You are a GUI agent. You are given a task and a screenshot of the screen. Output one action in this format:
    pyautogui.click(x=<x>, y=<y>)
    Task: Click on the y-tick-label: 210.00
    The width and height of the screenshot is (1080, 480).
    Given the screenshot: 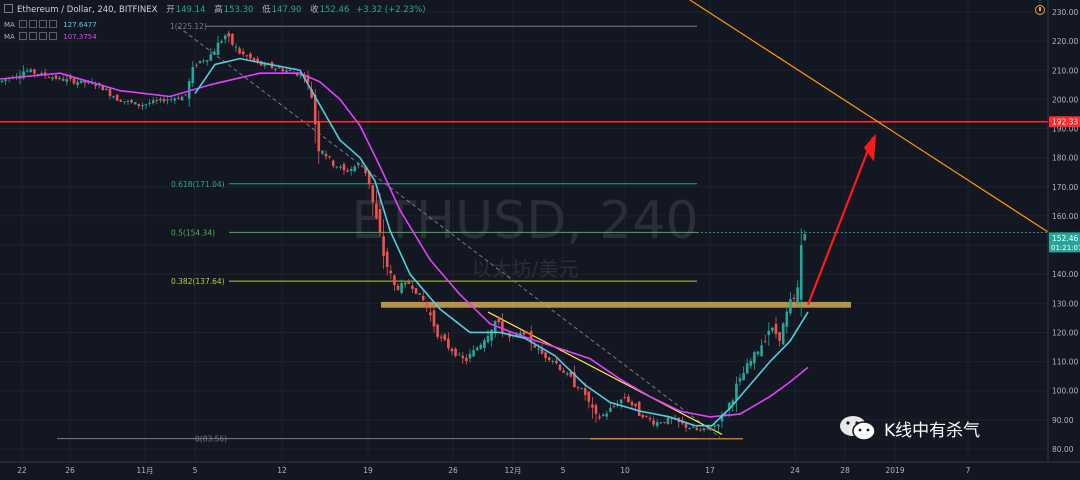 What is the action you would take?
    pyautogui.click(x=1065, y=70)
    